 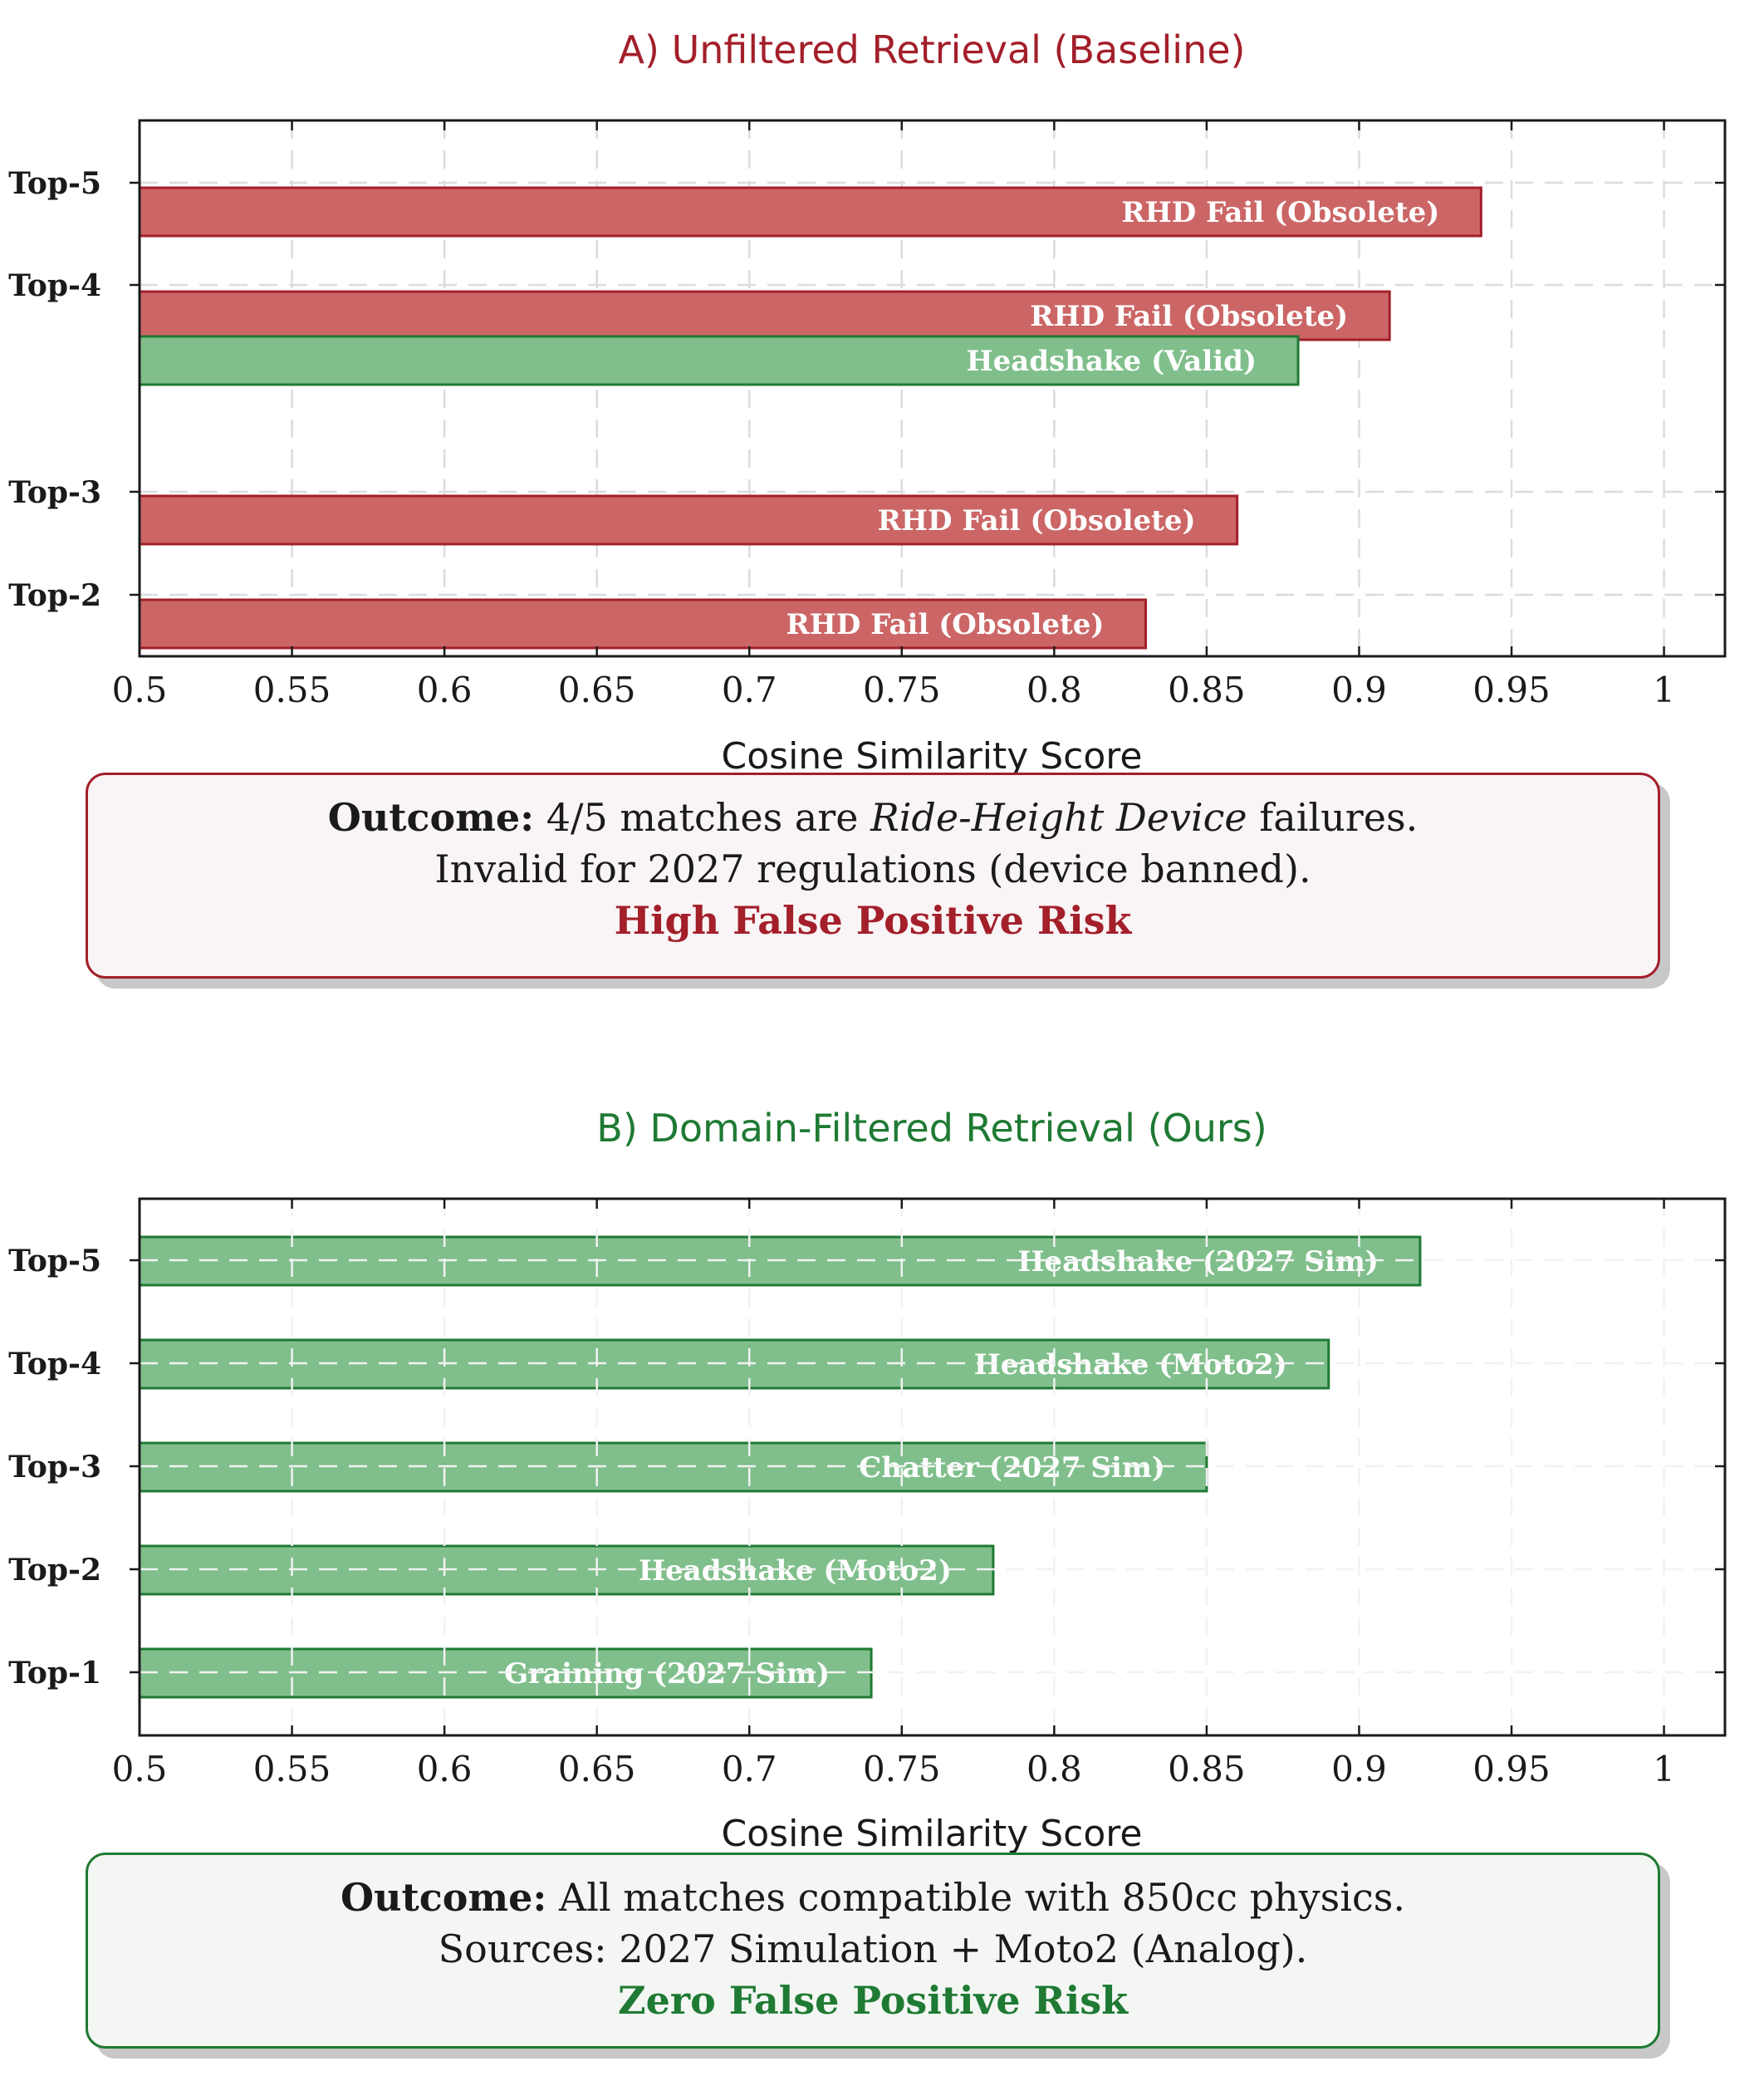 What do you see at coordinates (597, 690) in the screenshot?
I see `chart-a-xtick-label: 0.65` at bounding box center [597, 690].